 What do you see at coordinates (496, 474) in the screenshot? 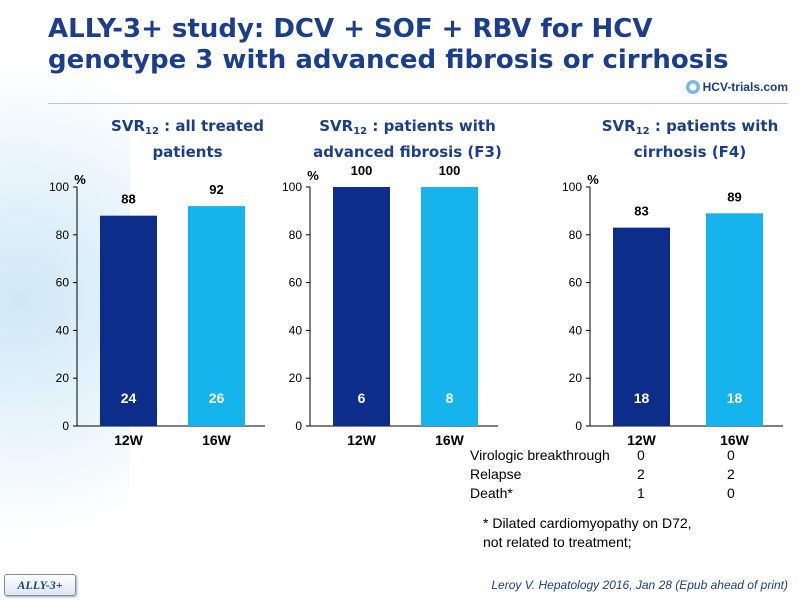
I see `outcome-label: Relapse` at bounding box center [496, 474].